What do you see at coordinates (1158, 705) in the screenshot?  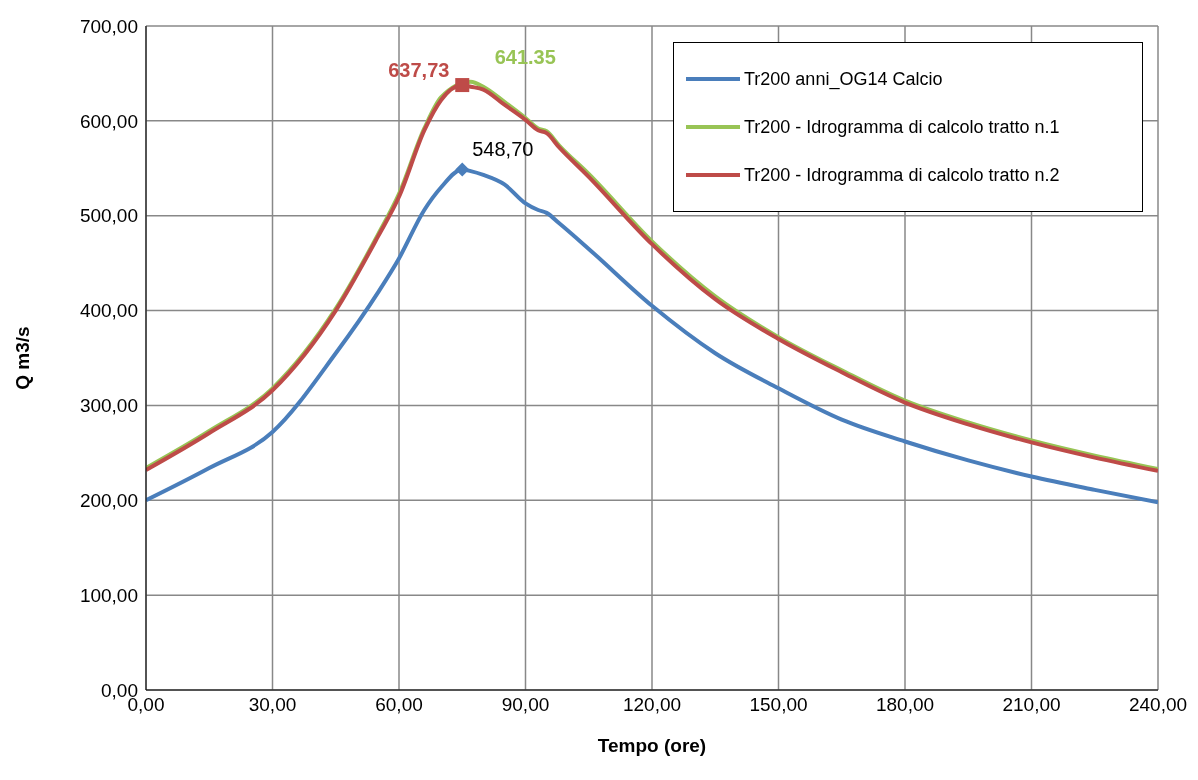 I see `x-tick-label: 240,00` at bounding box center [1158, 705].